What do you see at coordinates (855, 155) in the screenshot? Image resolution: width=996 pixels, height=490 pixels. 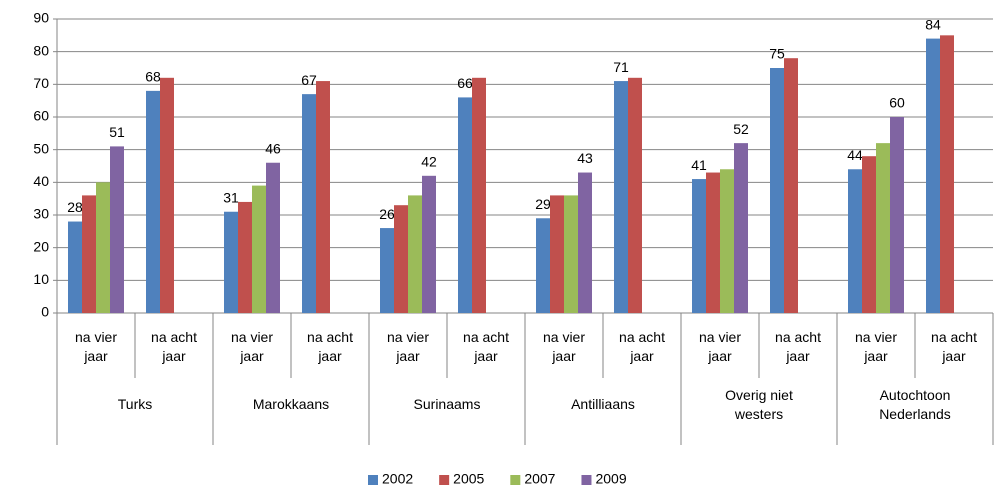 I see `data-label: 44` at bounding box center [855, 155].